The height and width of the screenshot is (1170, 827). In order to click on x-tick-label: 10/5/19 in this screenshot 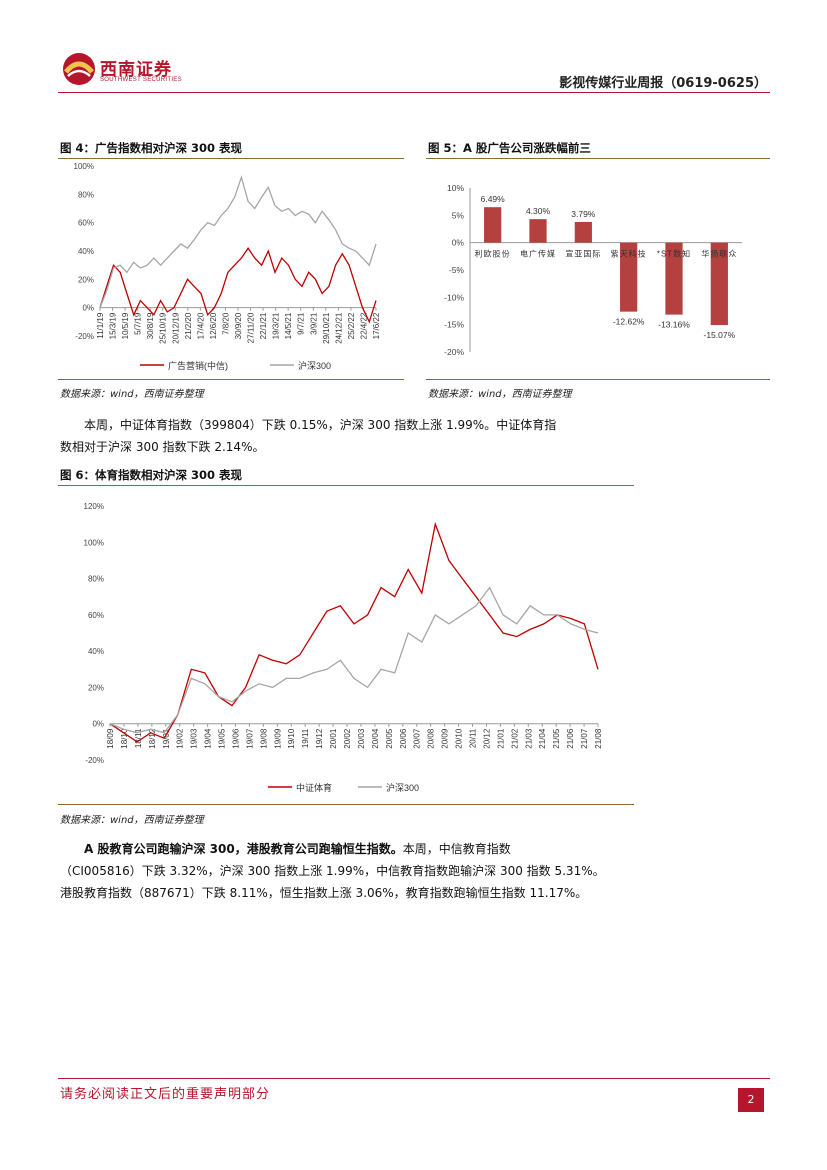, I will do `click(125, 325)`.